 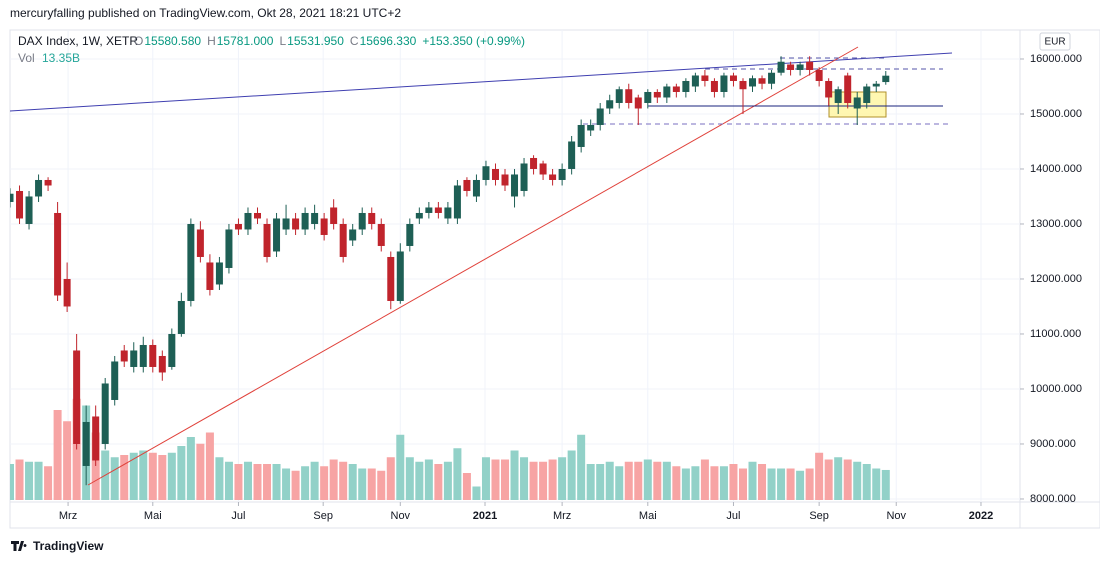 I want to click on footer-brand: TradingView, so click(x=68, y=546).